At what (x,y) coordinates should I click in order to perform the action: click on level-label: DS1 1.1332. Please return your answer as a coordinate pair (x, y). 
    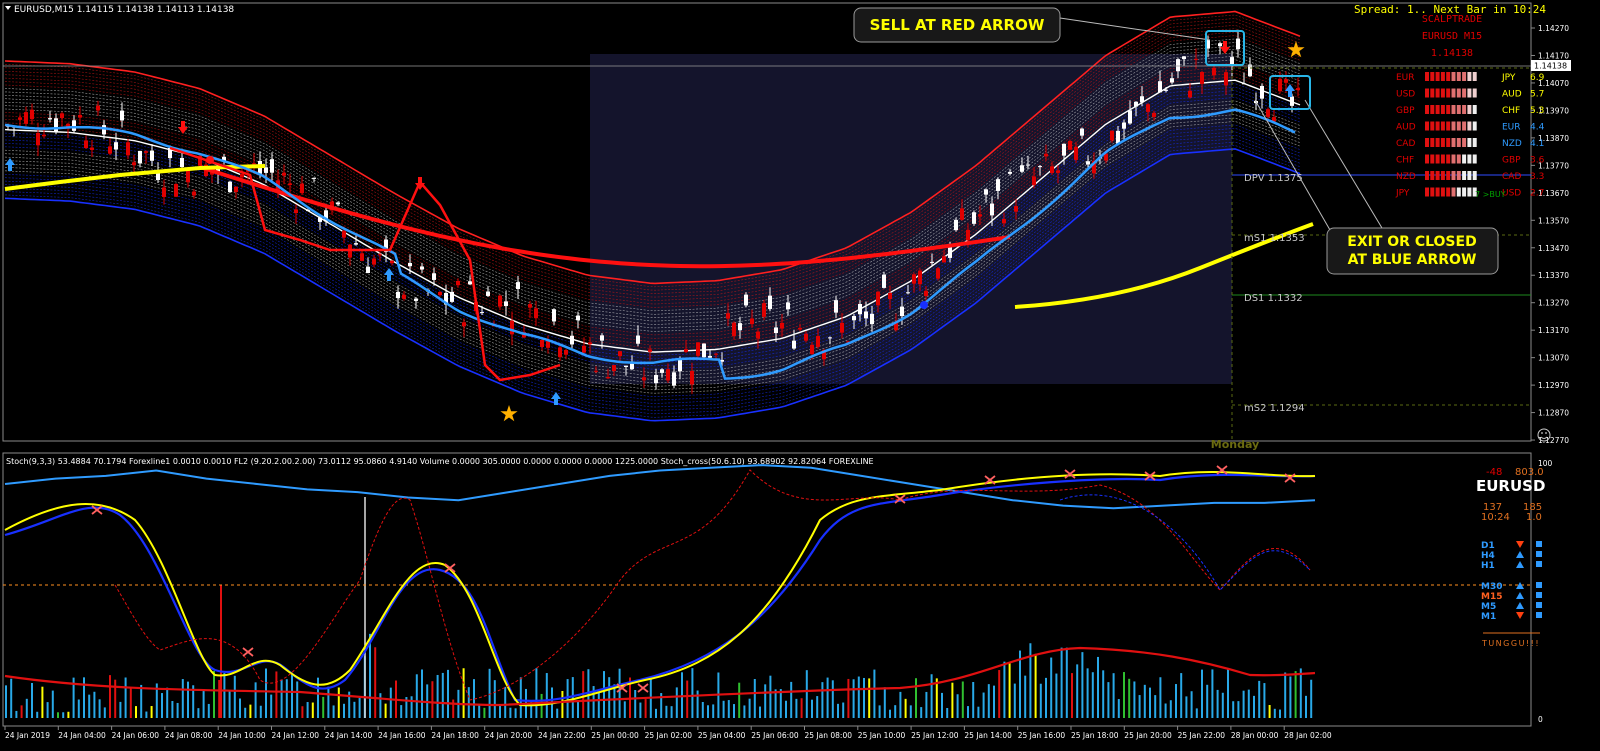
    Looking at the image, I should click on (1273, 298).